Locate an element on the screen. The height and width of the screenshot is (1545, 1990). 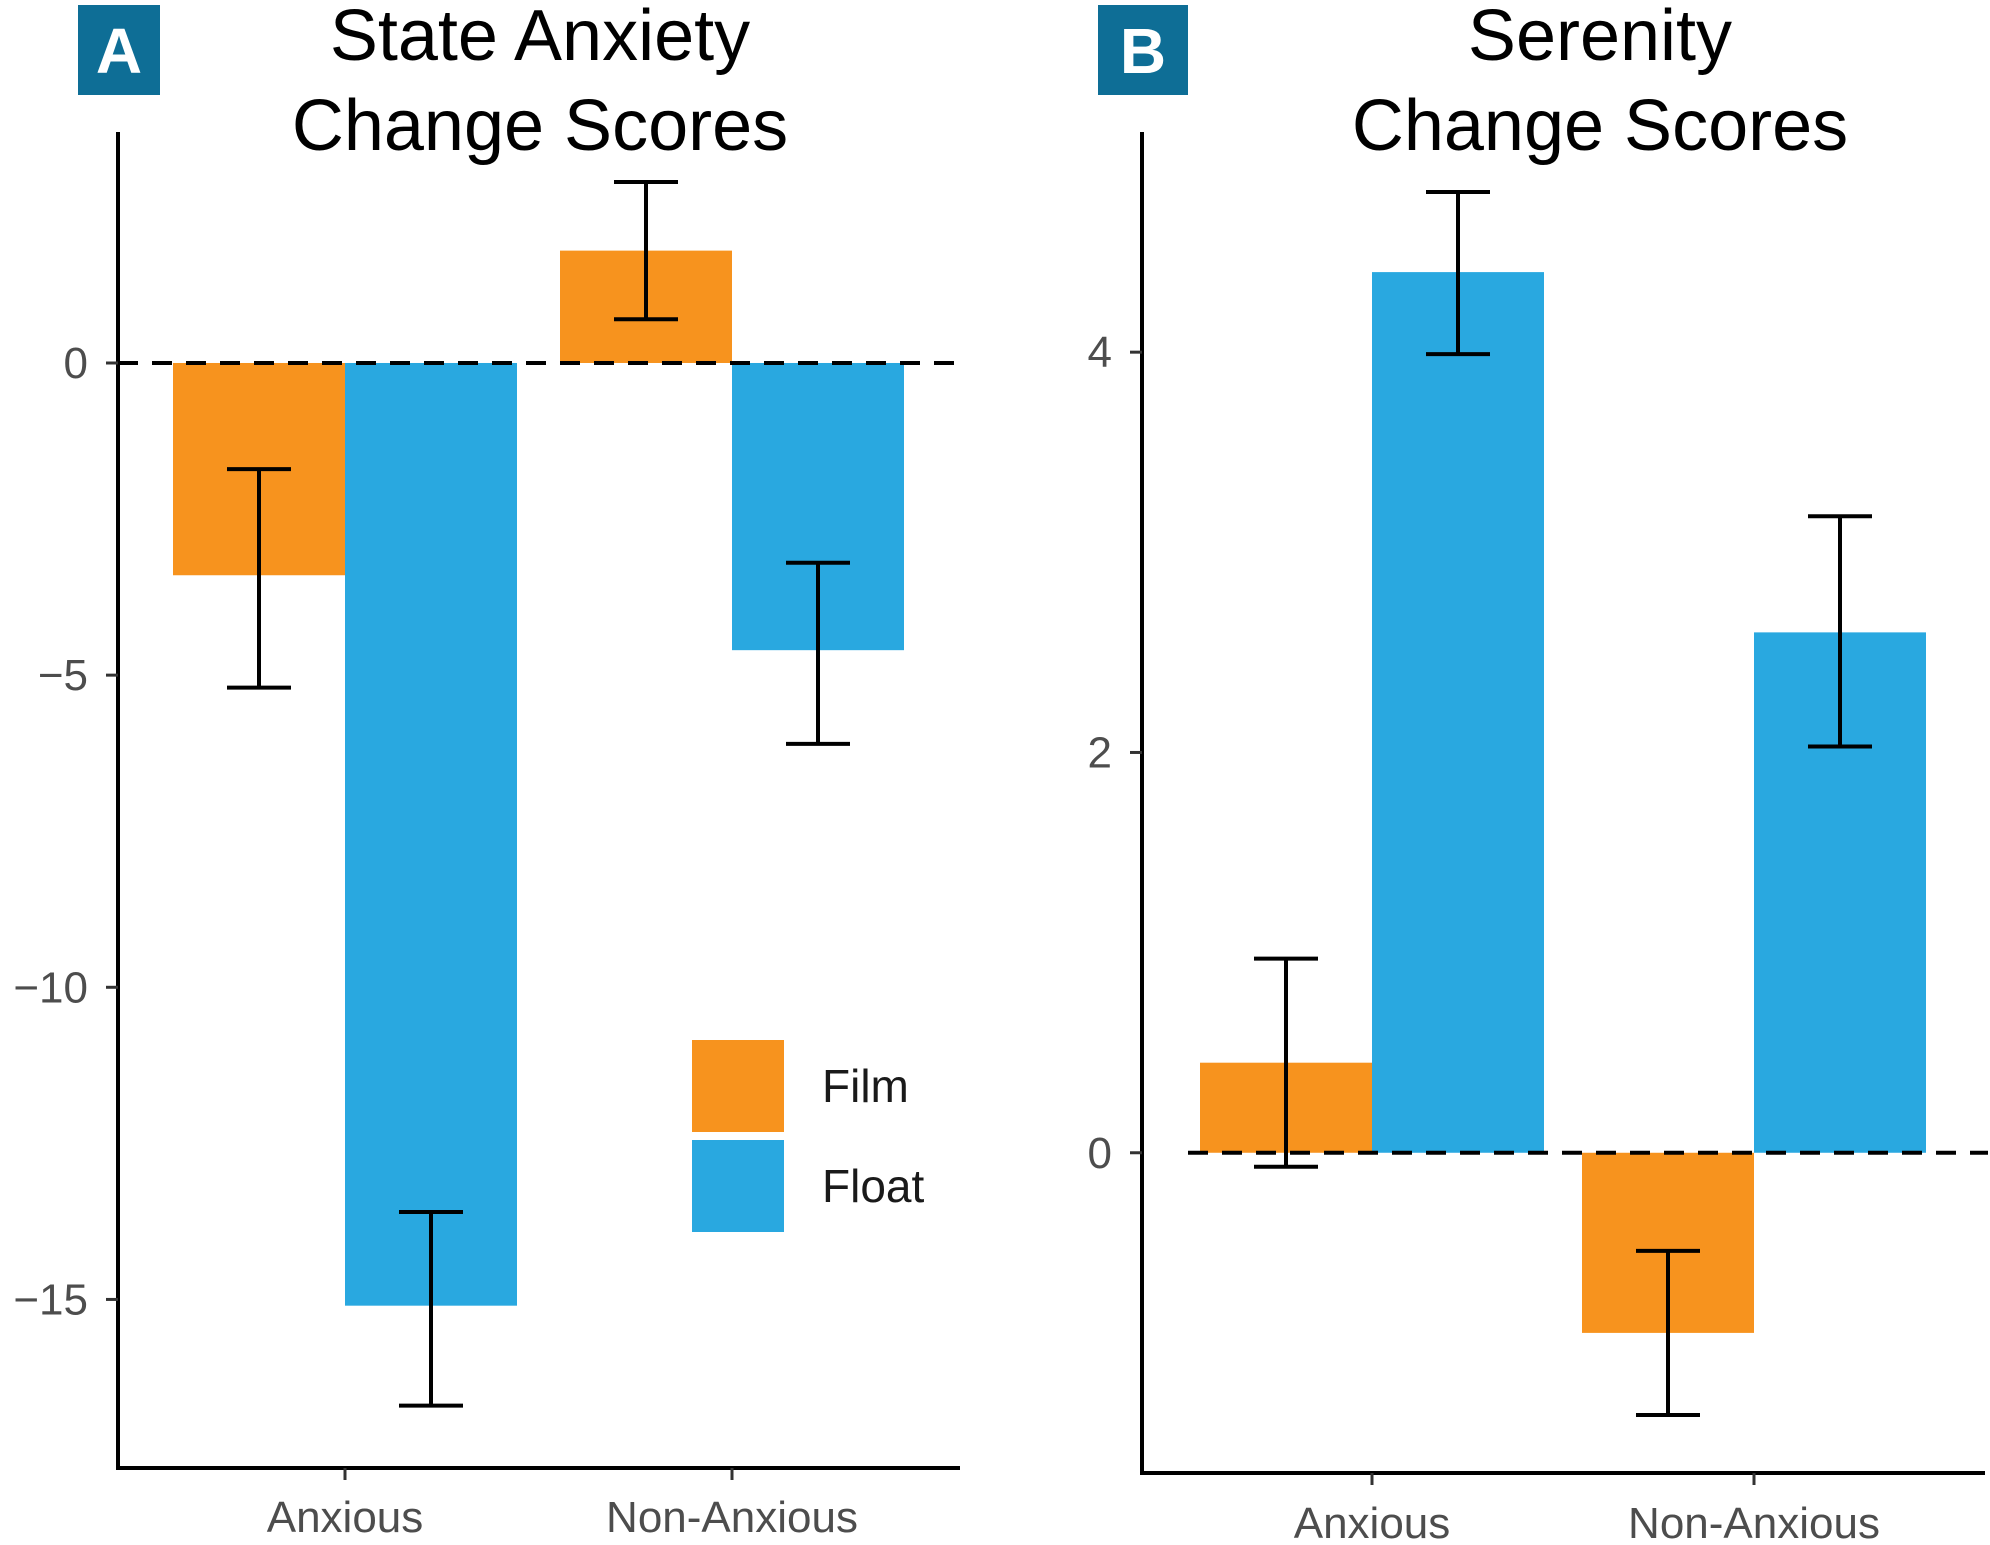
y-tick-label: −5 is located at coordinates (63, 675).